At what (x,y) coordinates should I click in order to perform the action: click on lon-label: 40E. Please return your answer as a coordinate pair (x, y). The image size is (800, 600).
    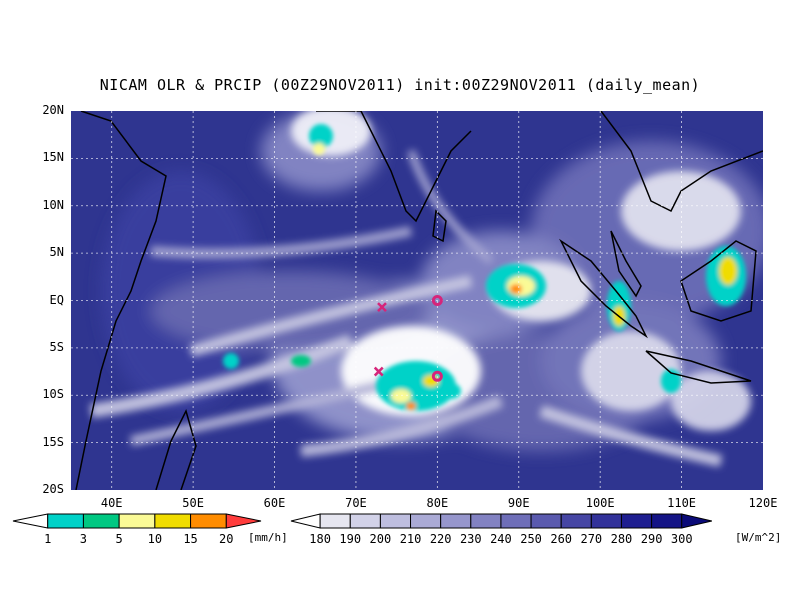
    Looking at the image, I should click on (111, 503).